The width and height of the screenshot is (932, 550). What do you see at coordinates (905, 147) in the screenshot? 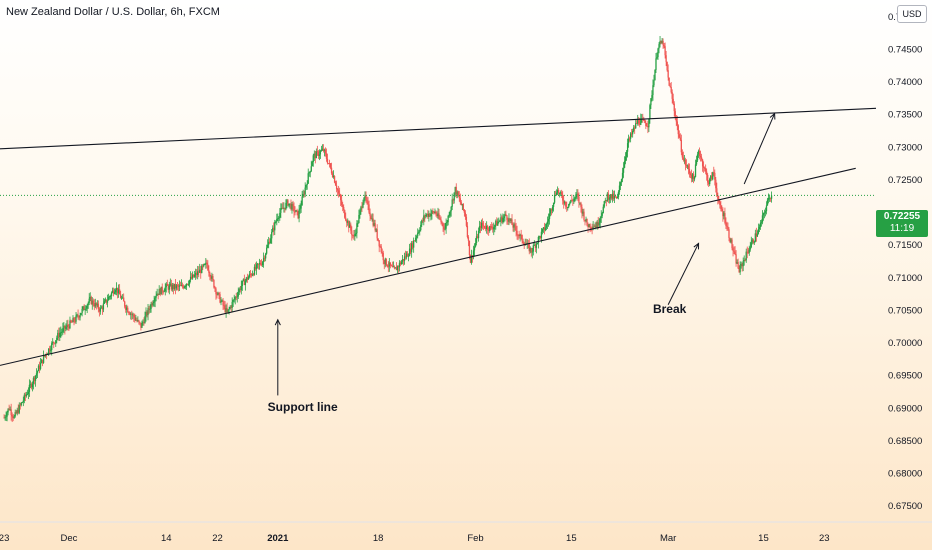
I see `y-tick-label: 0.73000` at bounding box center [905, 147].